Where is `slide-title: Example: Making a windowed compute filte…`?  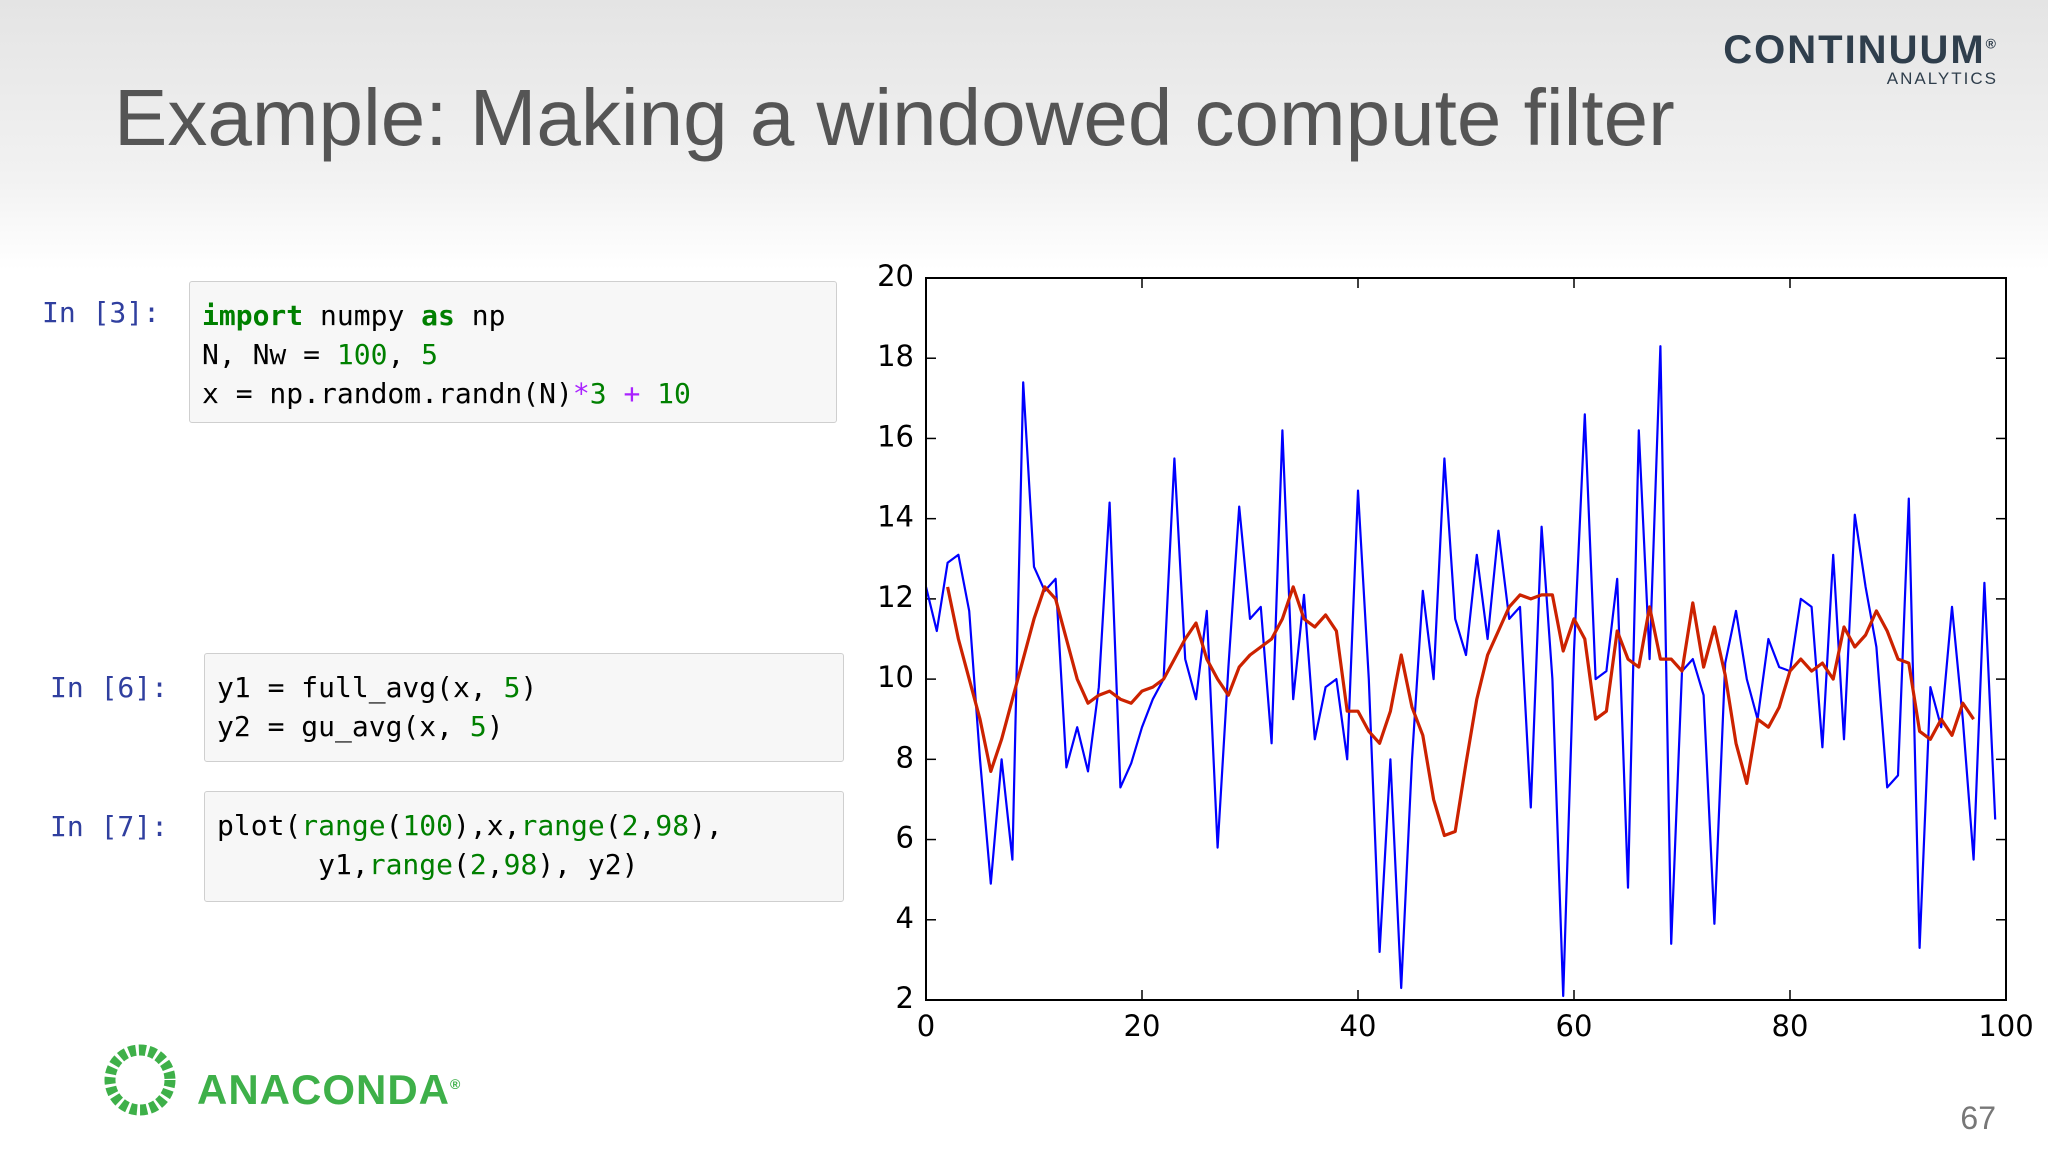
slide-title: Example: Making a windowed compute filte… is located at coordinates (894, 117).